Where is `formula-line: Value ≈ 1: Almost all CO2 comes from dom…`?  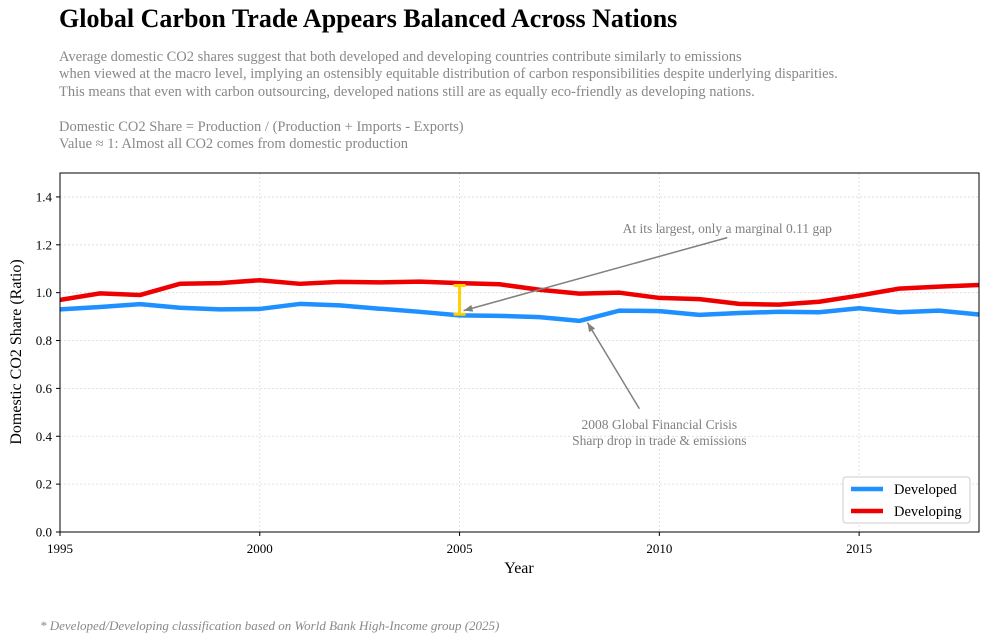
formula-line: Value ≈ 1: Almost all CO2 comes from dom… is located at coordinates (234, 144).